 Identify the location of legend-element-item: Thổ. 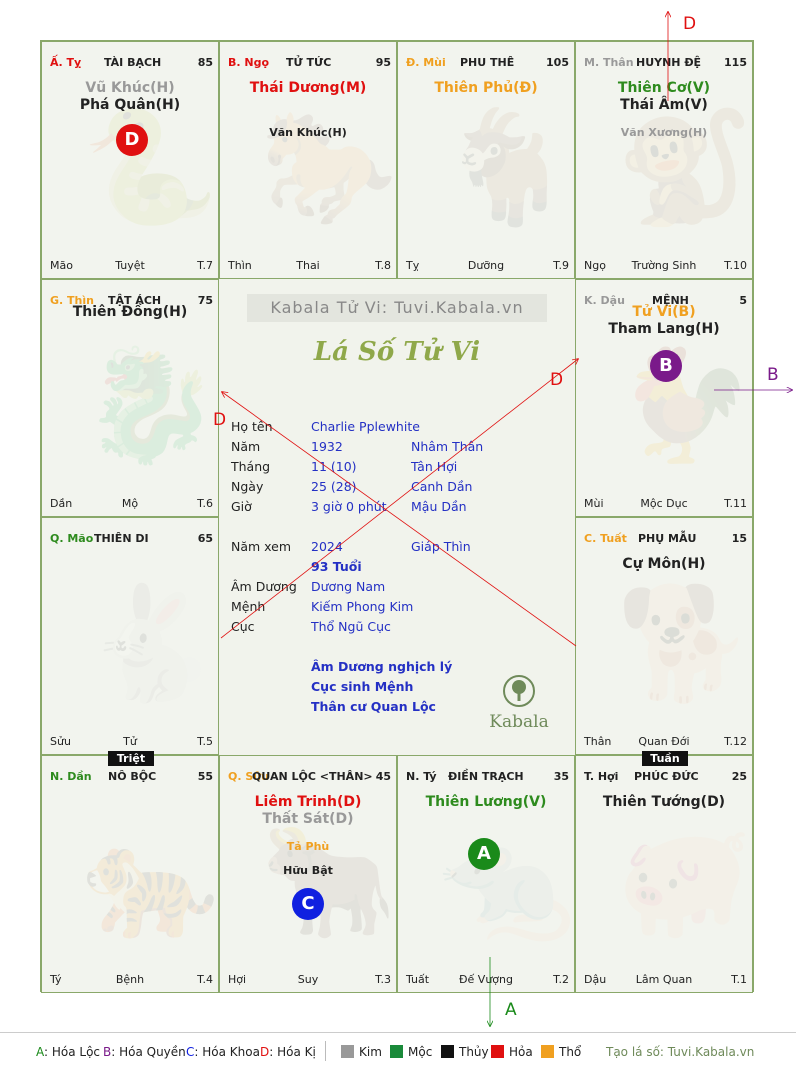
(561, 1052).